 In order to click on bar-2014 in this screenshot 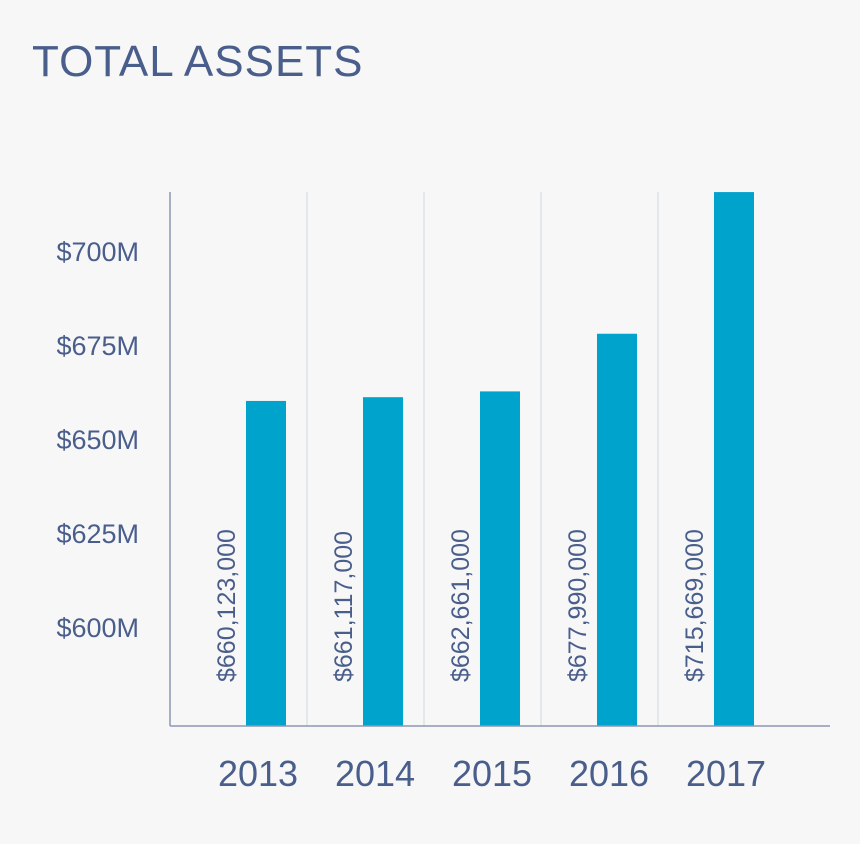, I will do `click(383, 561)`.